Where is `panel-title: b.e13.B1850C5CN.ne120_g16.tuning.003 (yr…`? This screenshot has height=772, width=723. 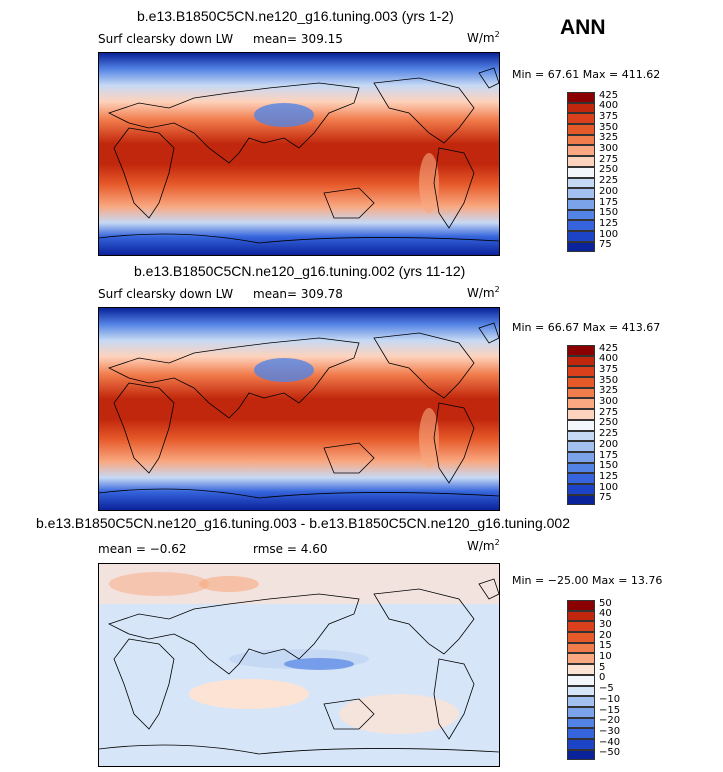 panel-title: b.e13.B1850C5CN.ne120_g16.tuning.003 (yr… is located at coordinates (295, 16).